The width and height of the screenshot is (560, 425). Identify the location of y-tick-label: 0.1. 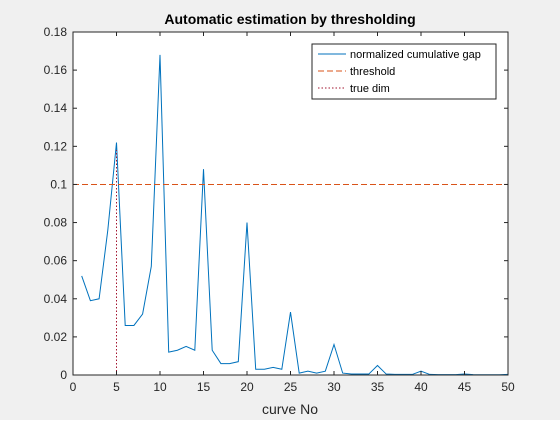
(58, 184).